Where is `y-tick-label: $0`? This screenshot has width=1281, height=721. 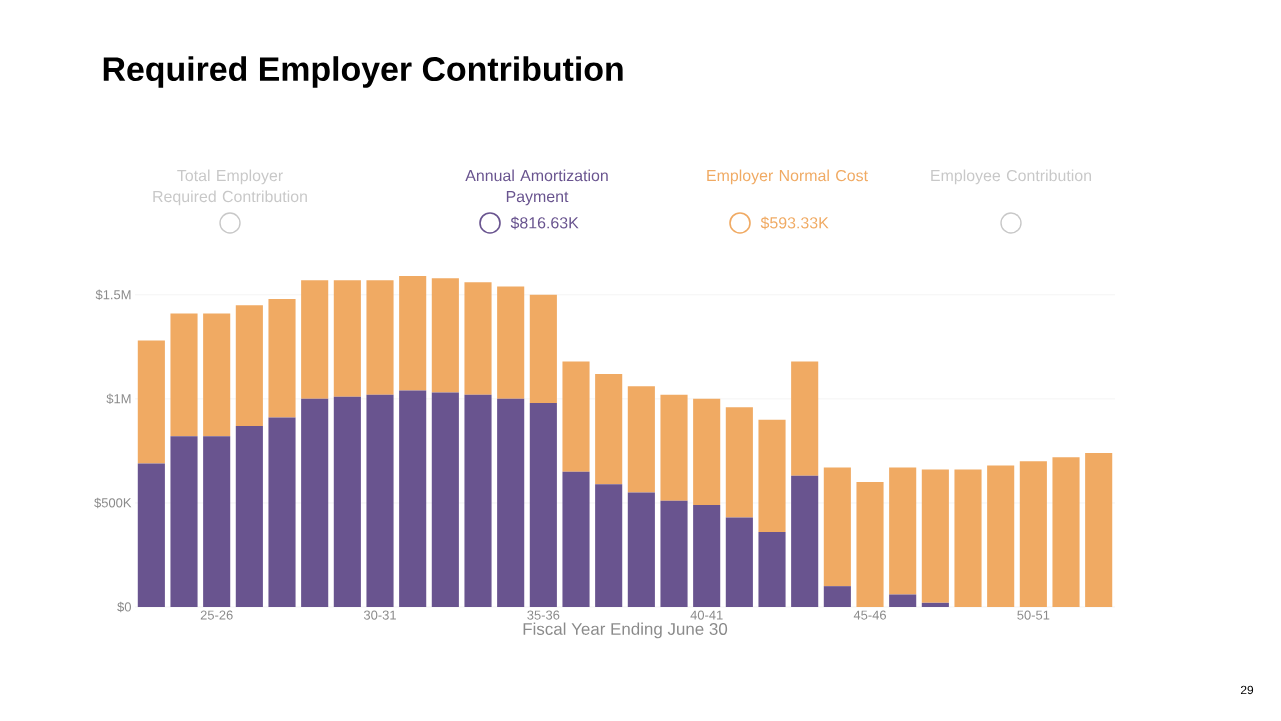 y-tick-label: $0 is located at coordinates (124, 607).